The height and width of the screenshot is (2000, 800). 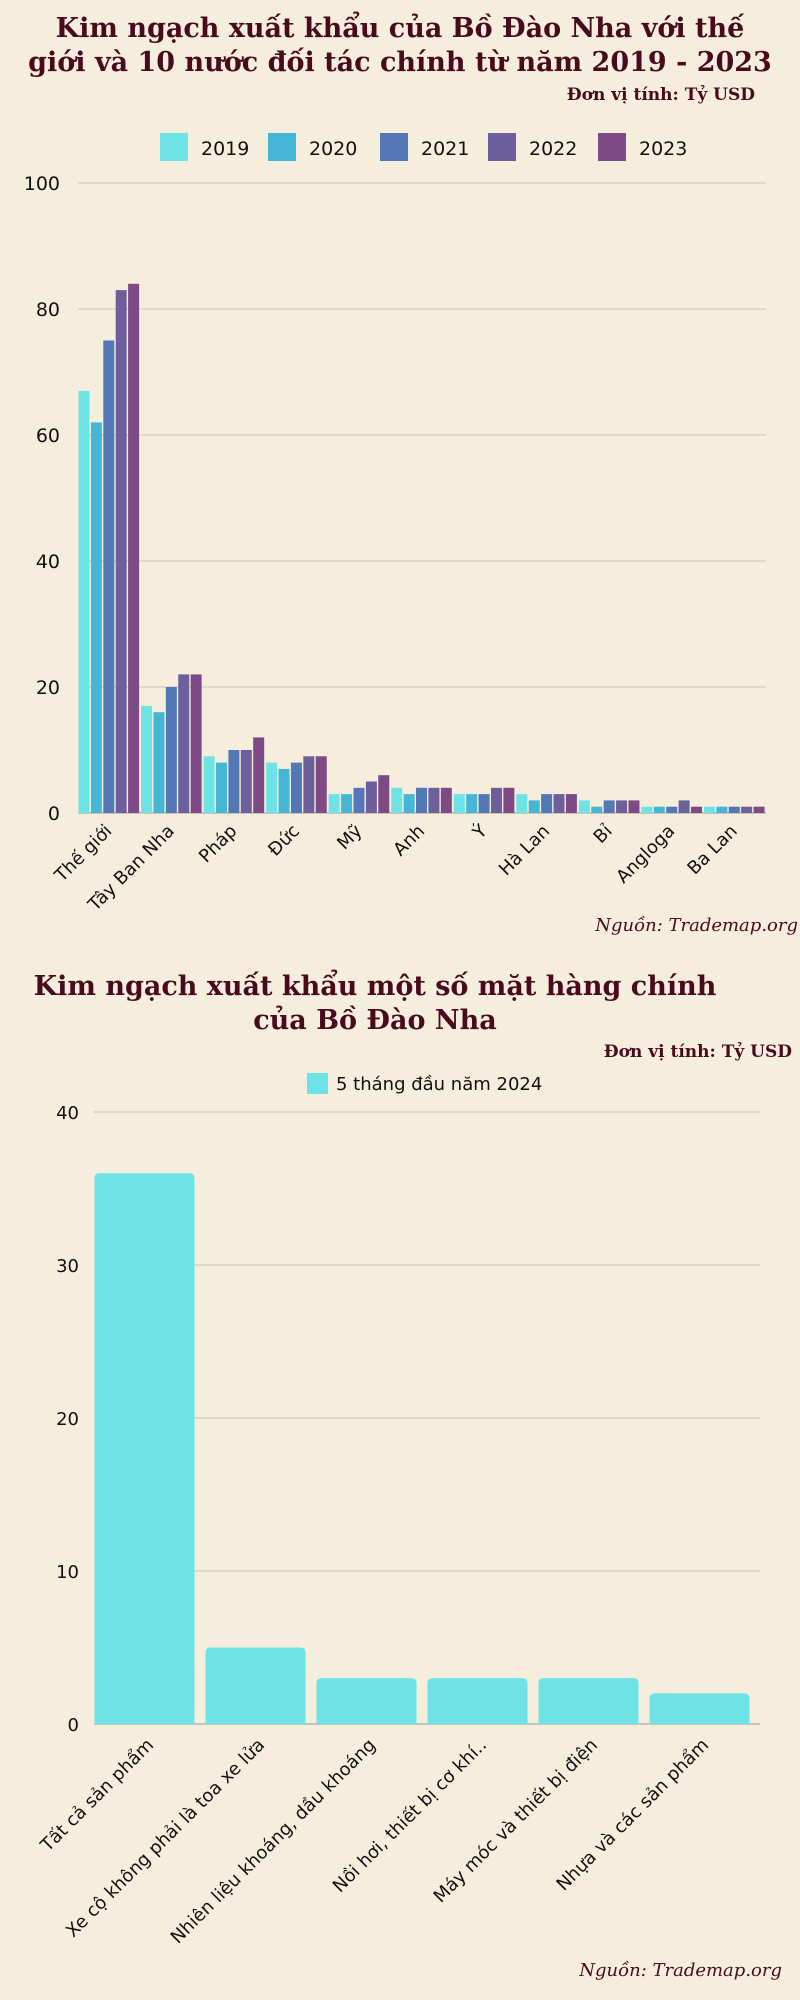 What do you see at coordinates (524, 850) in the screenshot?
I see `x-tick-label-7: Hà Lan` at bounding box center [524, 850].